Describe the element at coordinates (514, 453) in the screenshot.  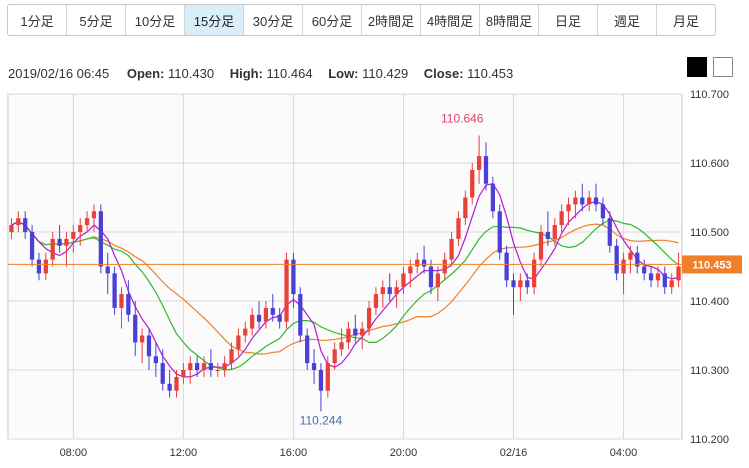
I see `x-tick-label: 02/16` at that location.